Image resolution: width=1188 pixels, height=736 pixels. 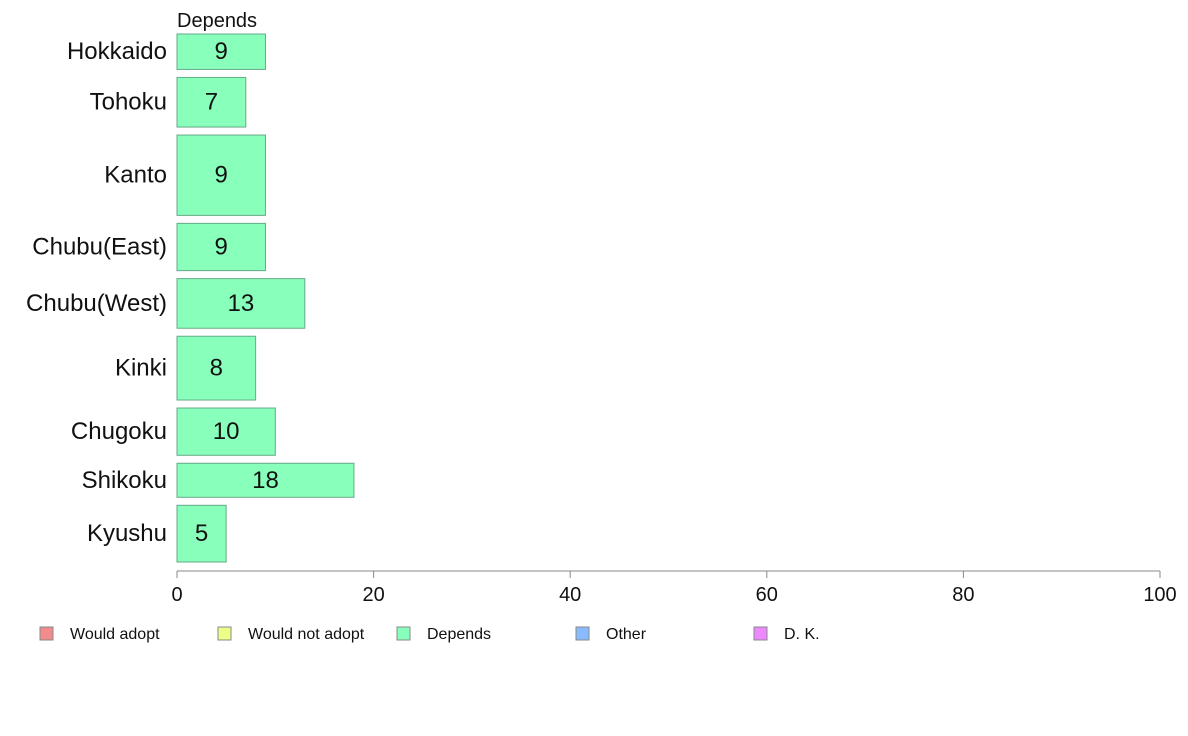 I want to click on legend-item: Other, so click(x=611, y=634).